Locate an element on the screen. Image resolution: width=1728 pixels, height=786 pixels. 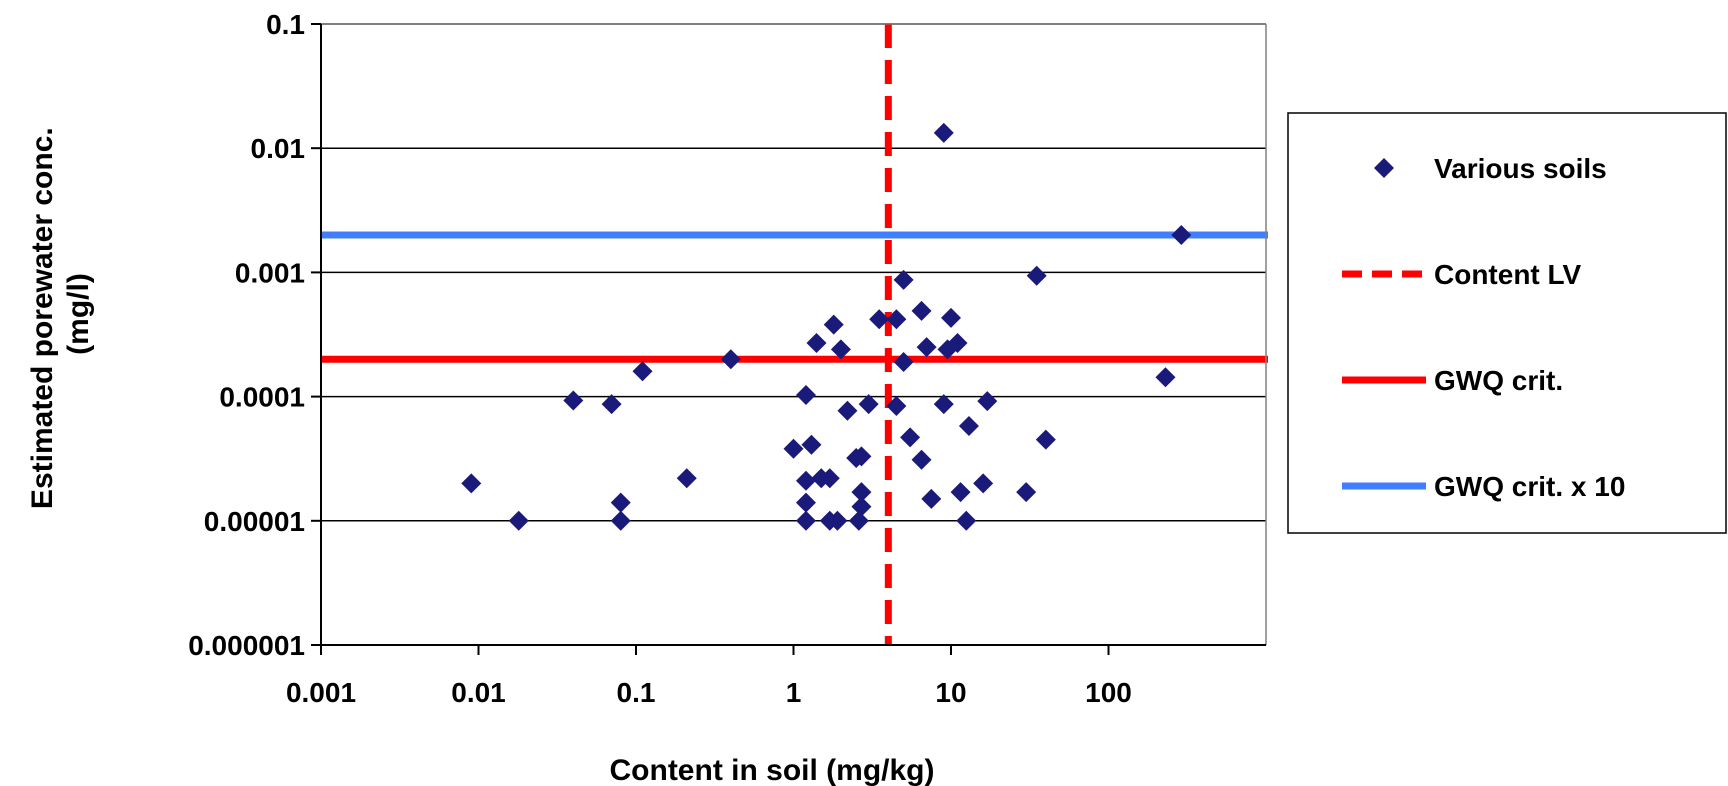
y-tick-label: 0.001 is located at coordinates (270, 272).